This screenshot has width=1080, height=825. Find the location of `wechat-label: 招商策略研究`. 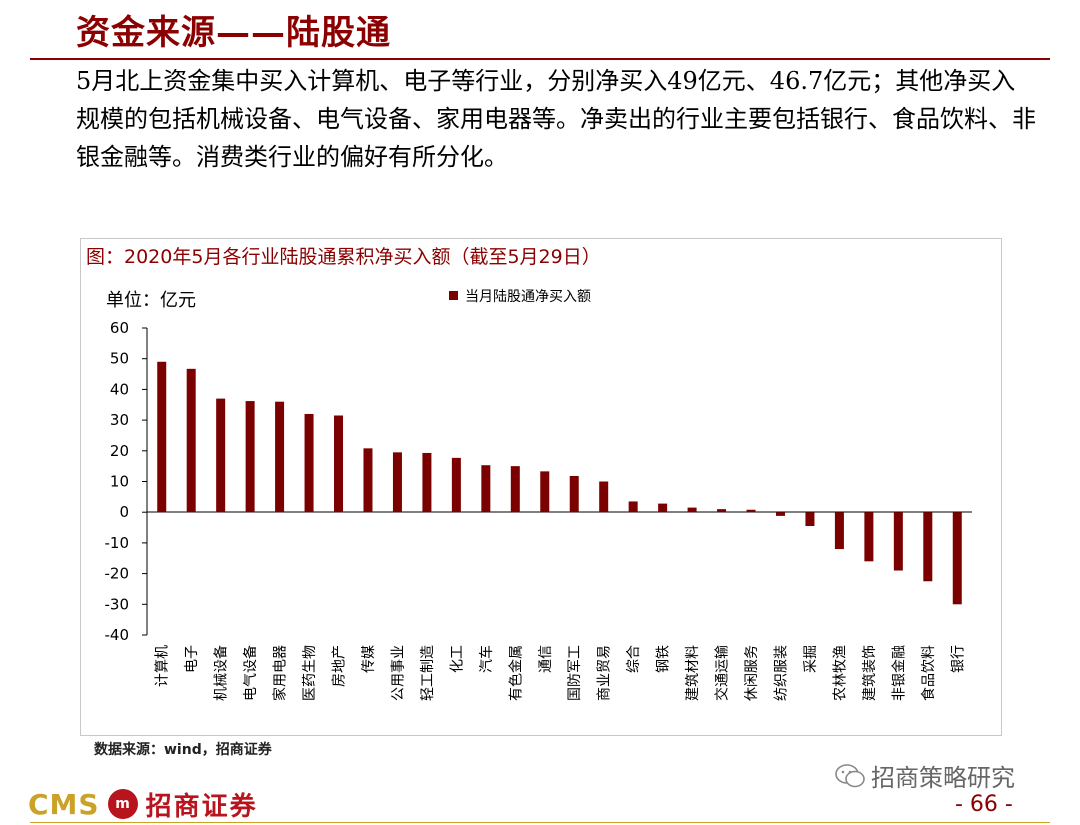

wechat-label: 招商策略研究 is located at coordinates (943, 778).